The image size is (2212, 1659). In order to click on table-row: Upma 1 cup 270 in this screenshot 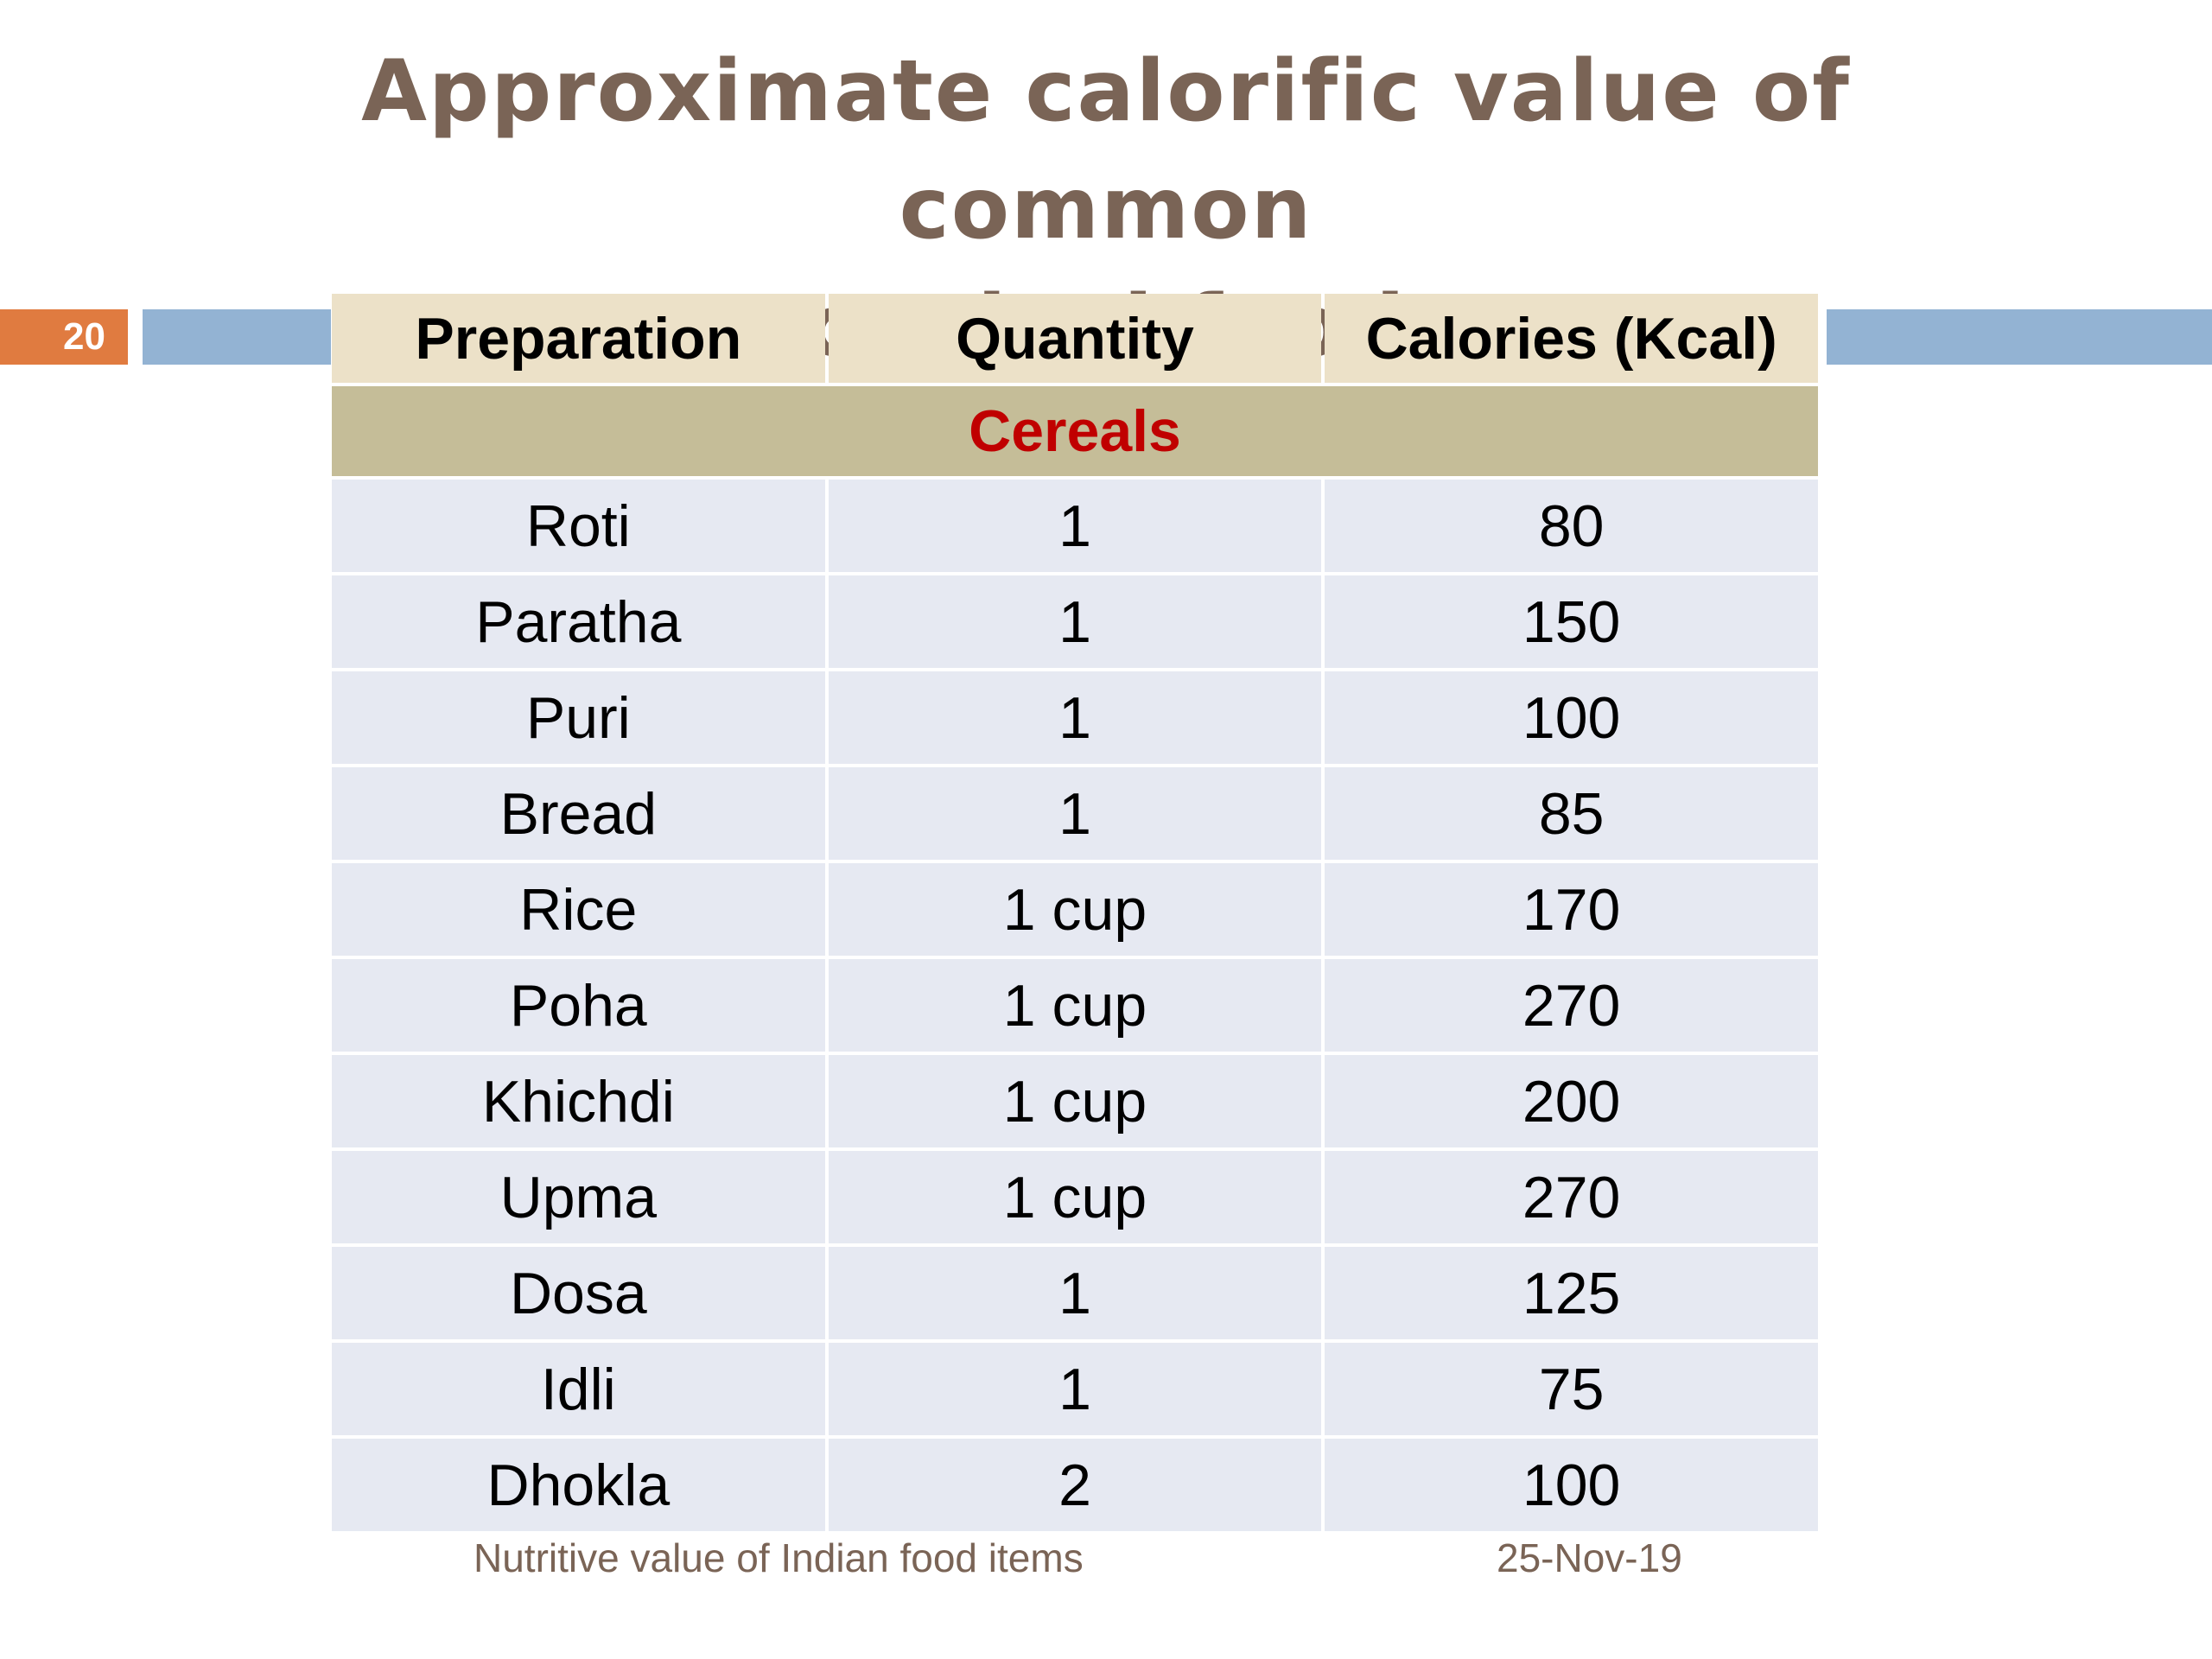, I will do `click(1075, 1197)`.